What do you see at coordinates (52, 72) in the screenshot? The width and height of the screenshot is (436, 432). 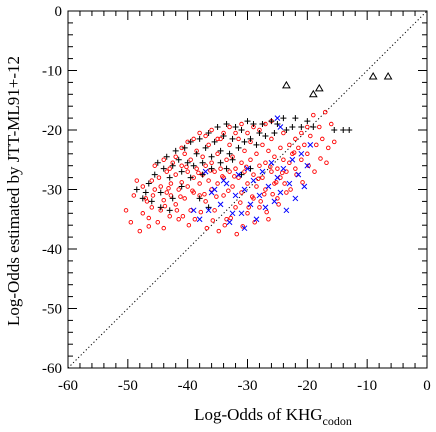 I see `y-tick-label: -10` at bounding box center [52, 72].